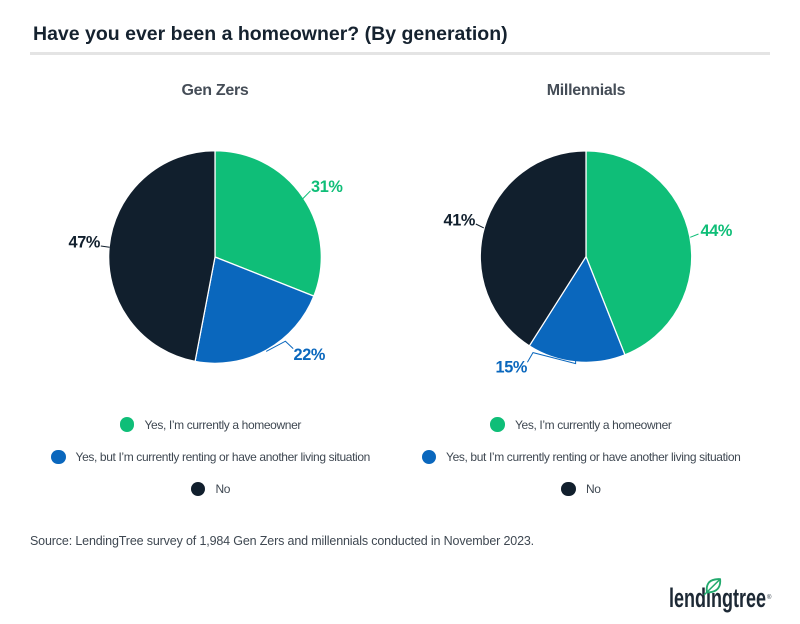 This screenshot has height=624, width=800. Describe the element at coordinates (85, 243) in the screenshot. I see `svg-text: 47%` at that location.